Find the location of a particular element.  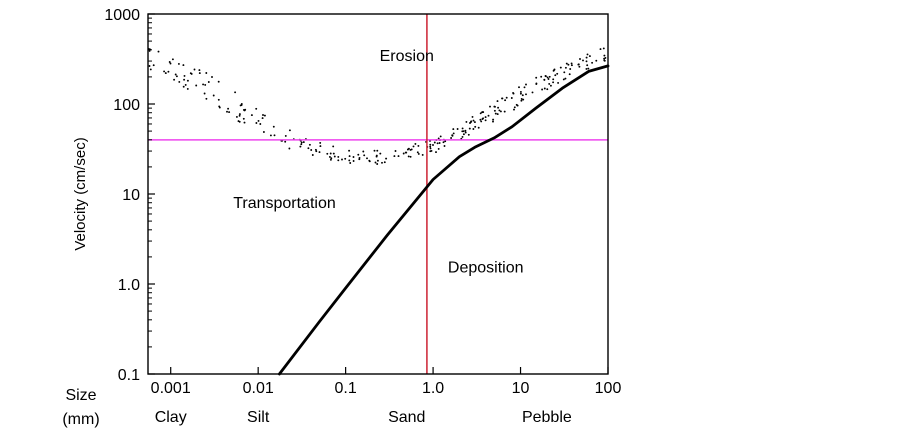

y-tick-label: 100 is located at coordinates (126, 105).